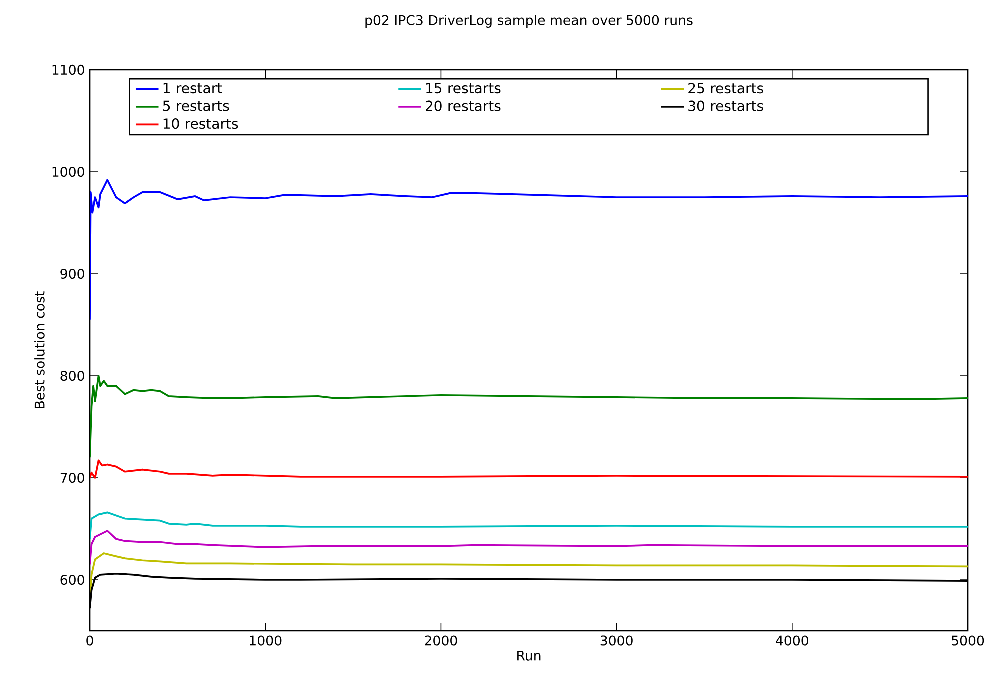 This screenshot has height=682, width=994. I want to click on x-tick-label: 3000, so click(616, 641).